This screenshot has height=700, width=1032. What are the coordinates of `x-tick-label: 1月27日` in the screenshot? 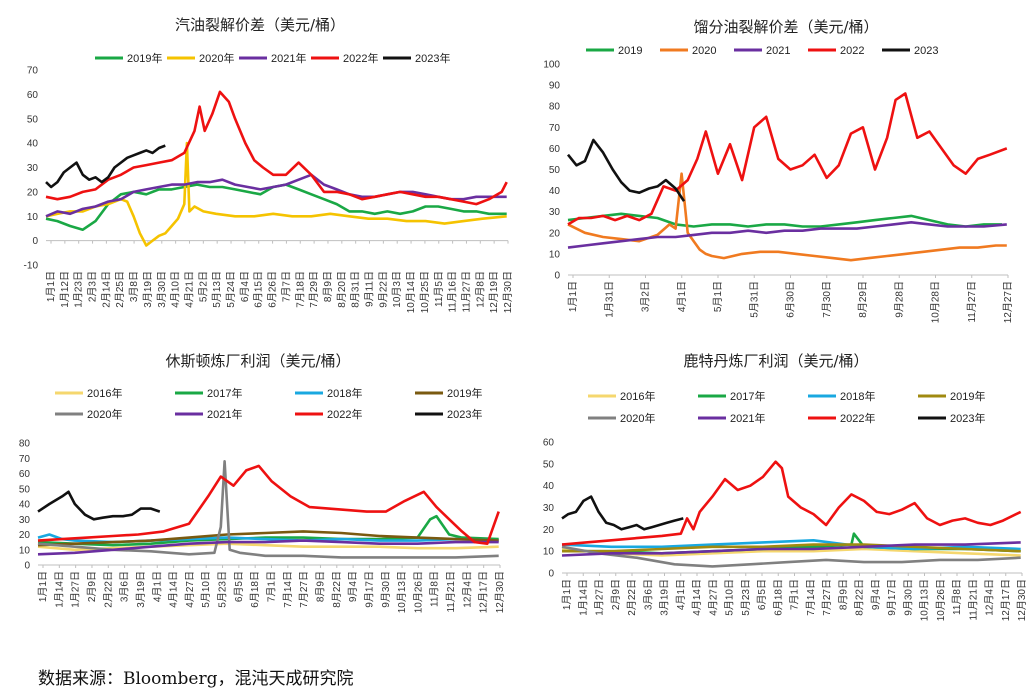 It's located at (600, 597).